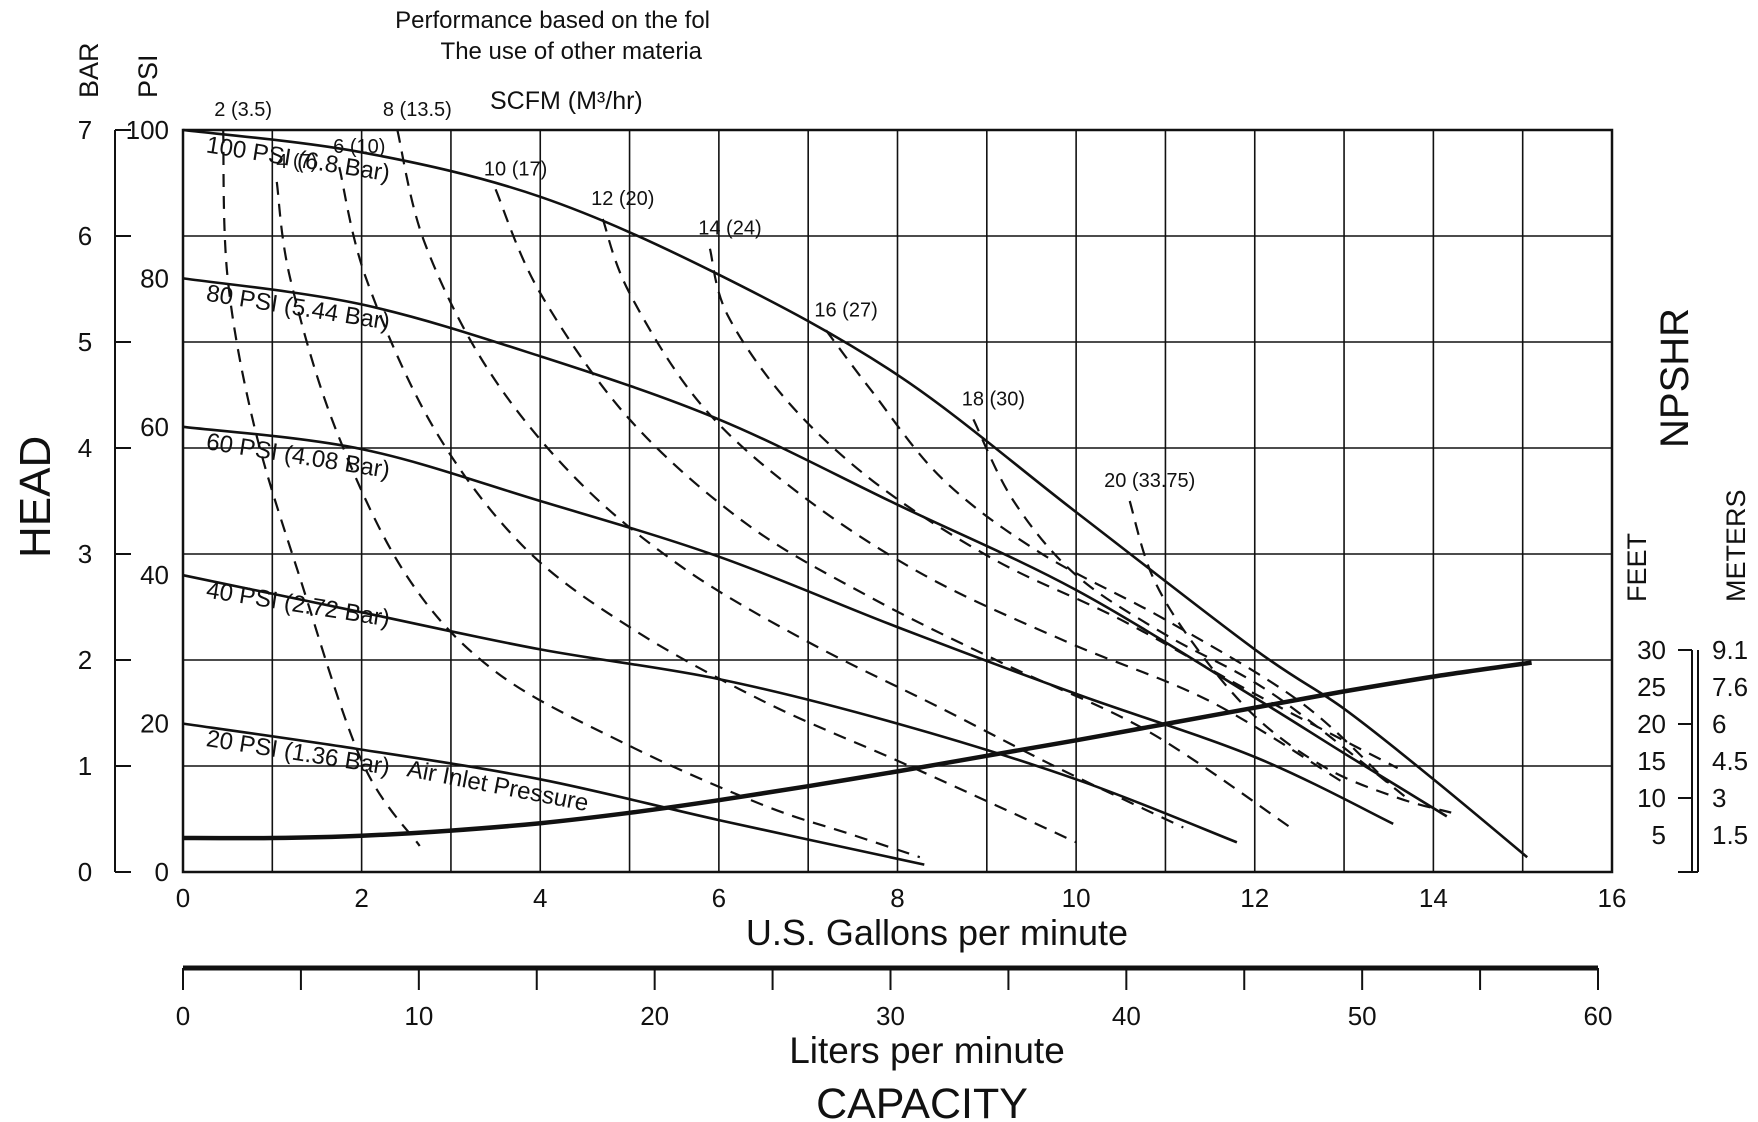 This screenshot has height=1122, width=1758. Describe the element at coordinates (154, 575) in the screenshot. I see `psi-tick-label: 40` at that location.